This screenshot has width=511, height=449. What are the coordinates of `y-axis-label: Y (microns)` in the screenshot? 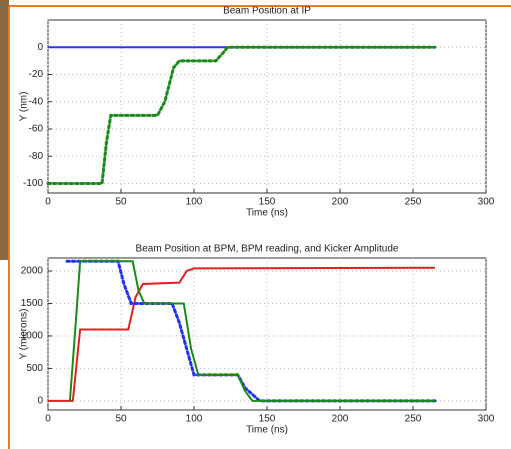 It's located at (24, 334).